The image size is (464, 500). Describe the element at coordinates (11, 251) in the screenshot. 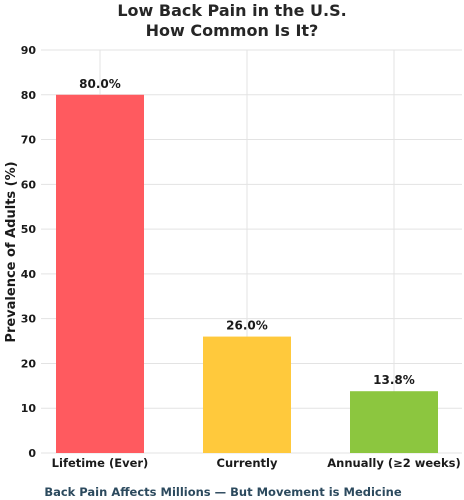

I see `y-axis-label: Prevalence of Adults (%)` at that location.